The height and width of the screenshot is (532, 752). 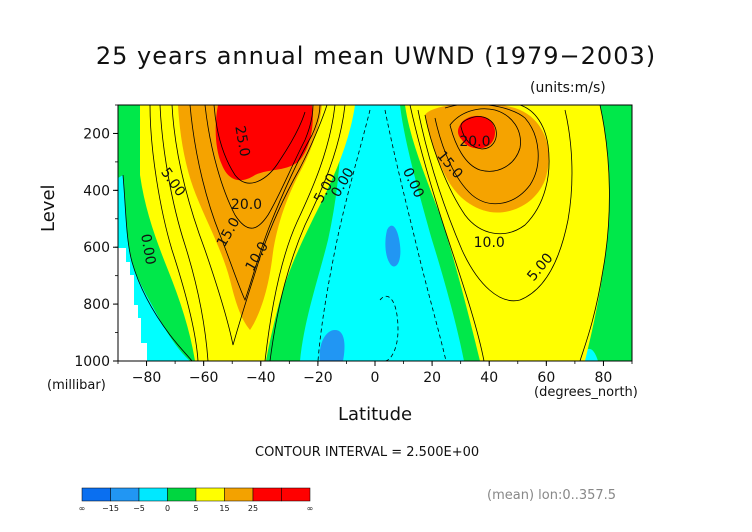 I want to click on x-tick-label: −60, so click(x=204, y=378).